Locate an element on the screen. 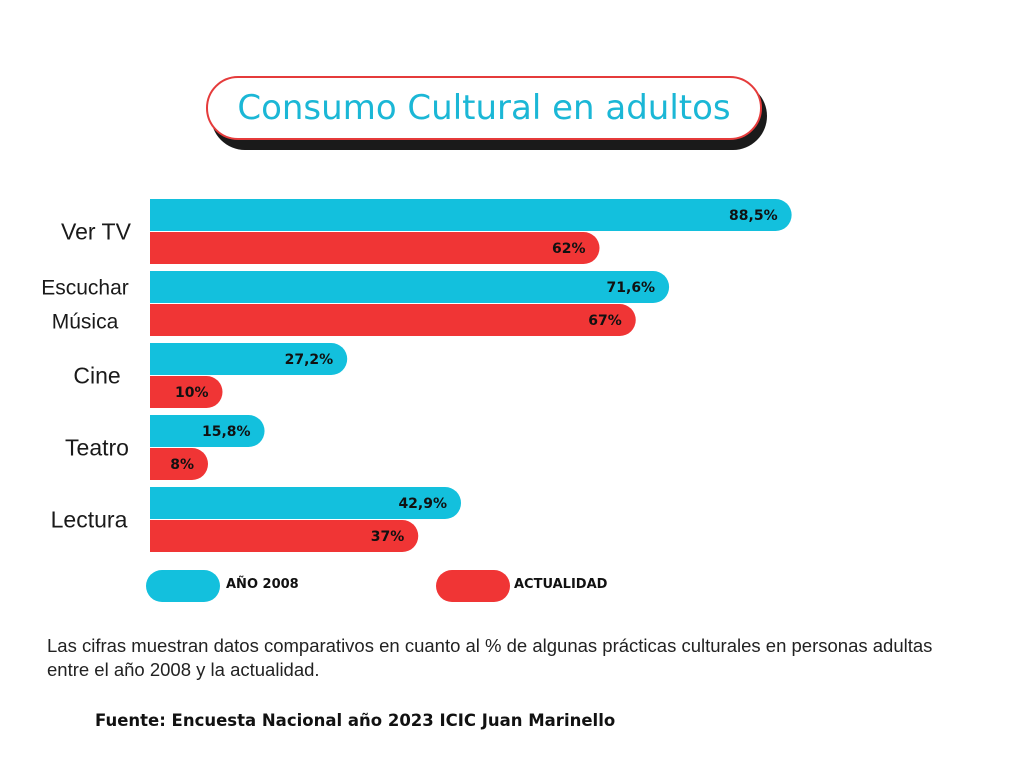 The width and height of the screenshot is (1024, 768). data-label-2008-2: 27,2% is located at coordinates (309, 360).